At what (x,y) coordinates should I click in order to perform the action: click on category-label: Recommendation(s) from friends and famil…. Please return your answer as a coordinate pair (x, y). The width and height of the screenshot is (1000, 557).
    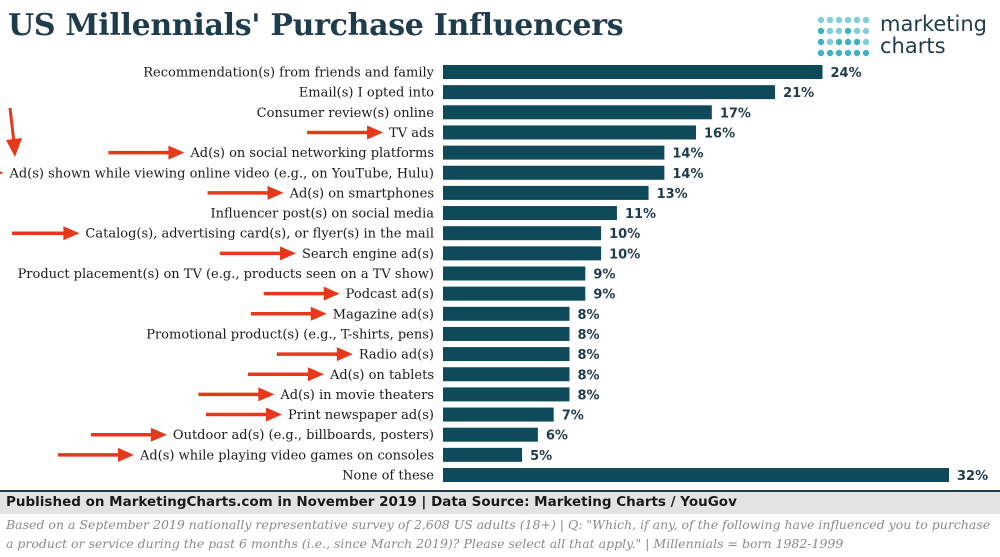
    Looking at the image, I should click on (288, 73).